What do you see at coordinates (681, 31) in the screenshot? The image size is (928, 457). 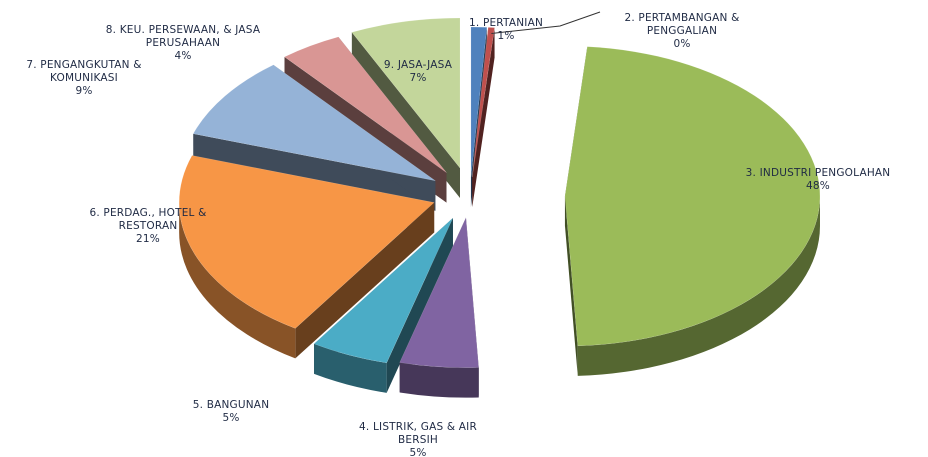 I see `slice-label-2: 2. PERTAMBANGAN & PENGGALIAN 0%` at bounding box center [681, 31].